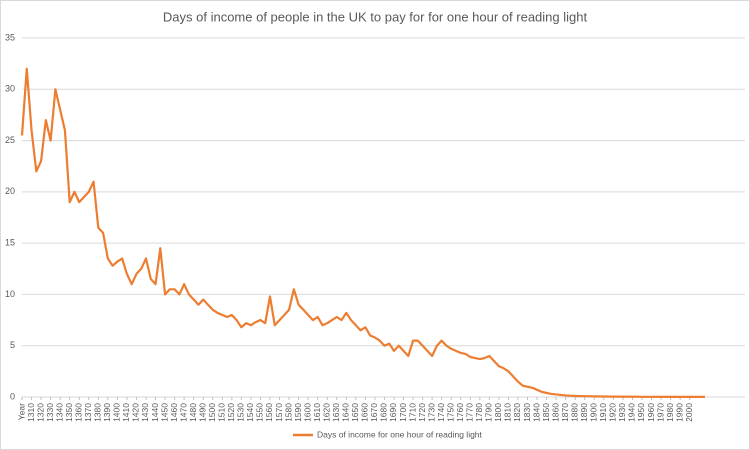 The width and height of the screenshot is (750, 450). What do you see at coordinates (536, 412) in the screenshot?
I see `x-tick-label: 1840` at bounding box center [536, 412].